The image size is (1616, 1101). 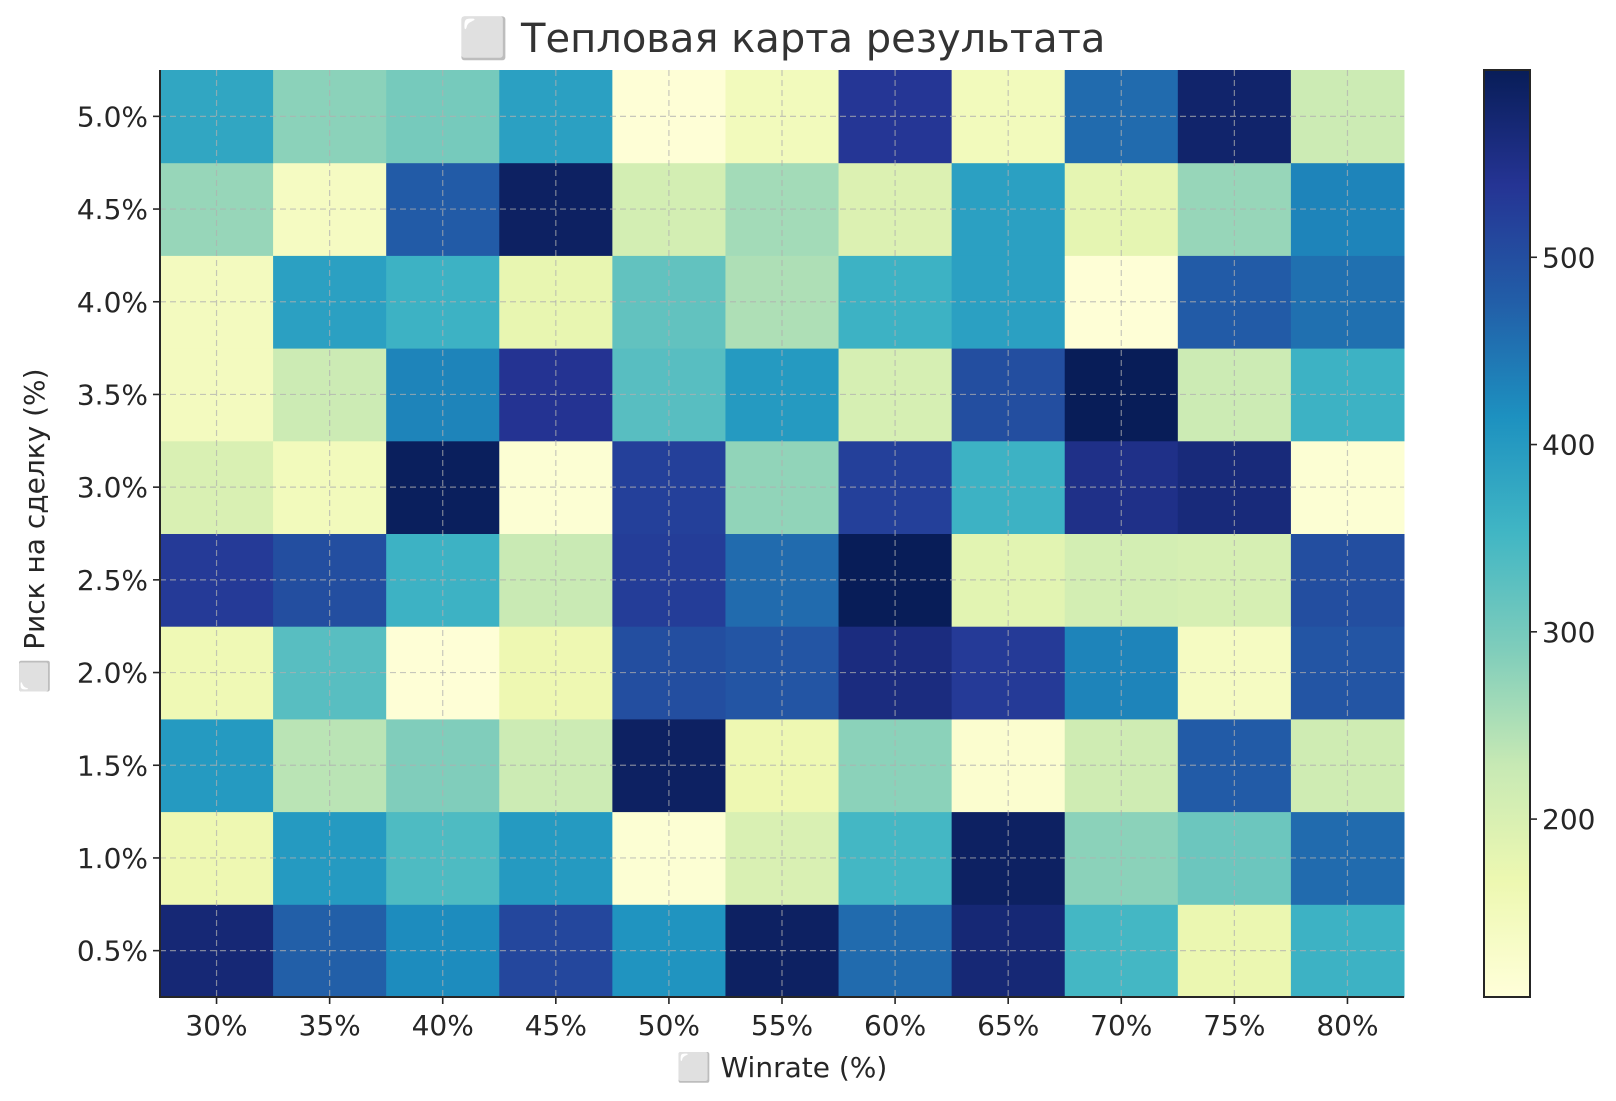 What do you see at coordinates (34, 530) in the screenshot?
I see `y-axis-label: ⬜ Риск на сделку (%)` at bounding box center [34, 530].